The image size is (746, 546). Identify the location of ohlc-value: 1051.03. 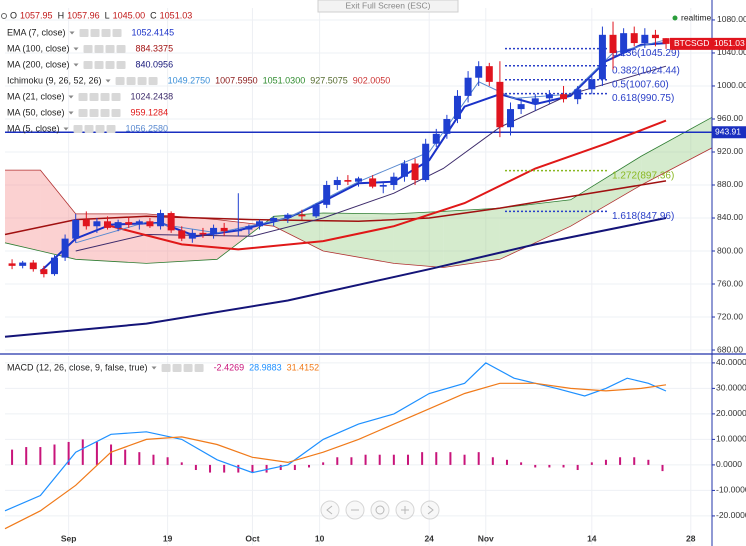
(176, 15).